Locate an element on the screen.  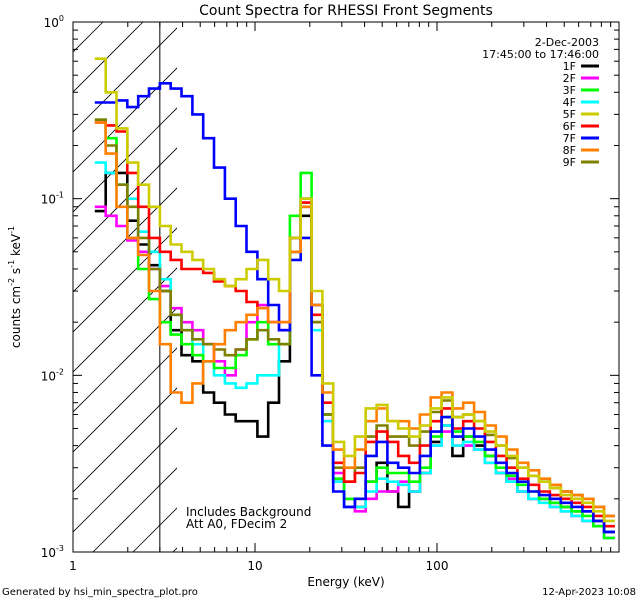
chart-title: Count Spectra for RHESSI Front Segments is located at coordinates (346, 11).